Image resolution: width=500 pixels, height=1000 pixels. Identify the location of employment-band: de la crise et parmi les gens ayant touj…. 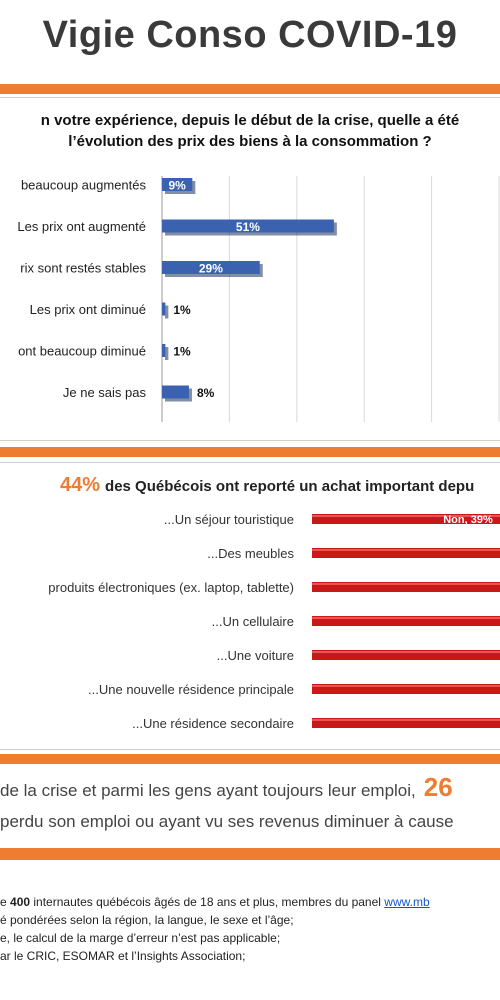
(250, 802).